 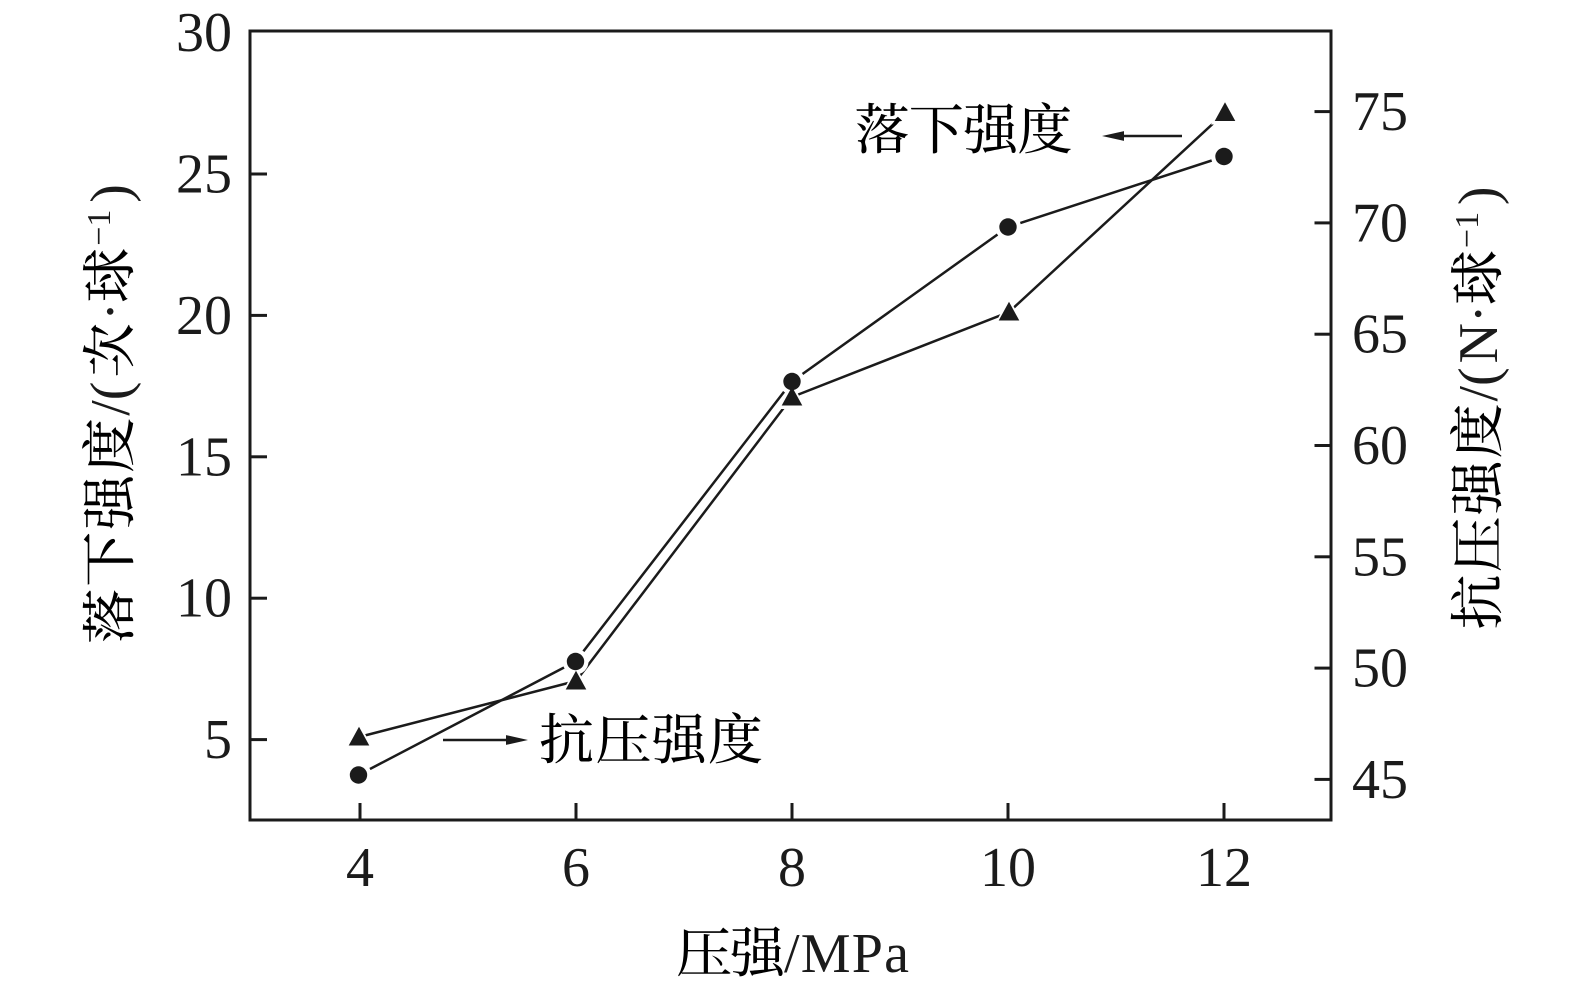 I want to click on svg-text: 30, so click(x=204, y=33).